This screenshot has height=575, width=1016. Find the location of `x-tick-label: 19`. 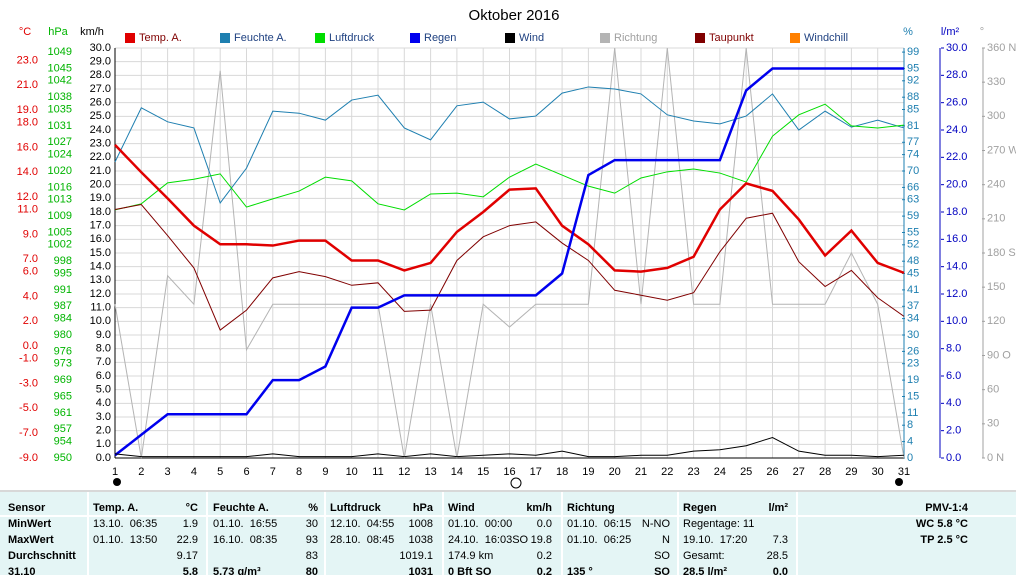

x-tick-label: 19 is located at coordinates (588, 472).